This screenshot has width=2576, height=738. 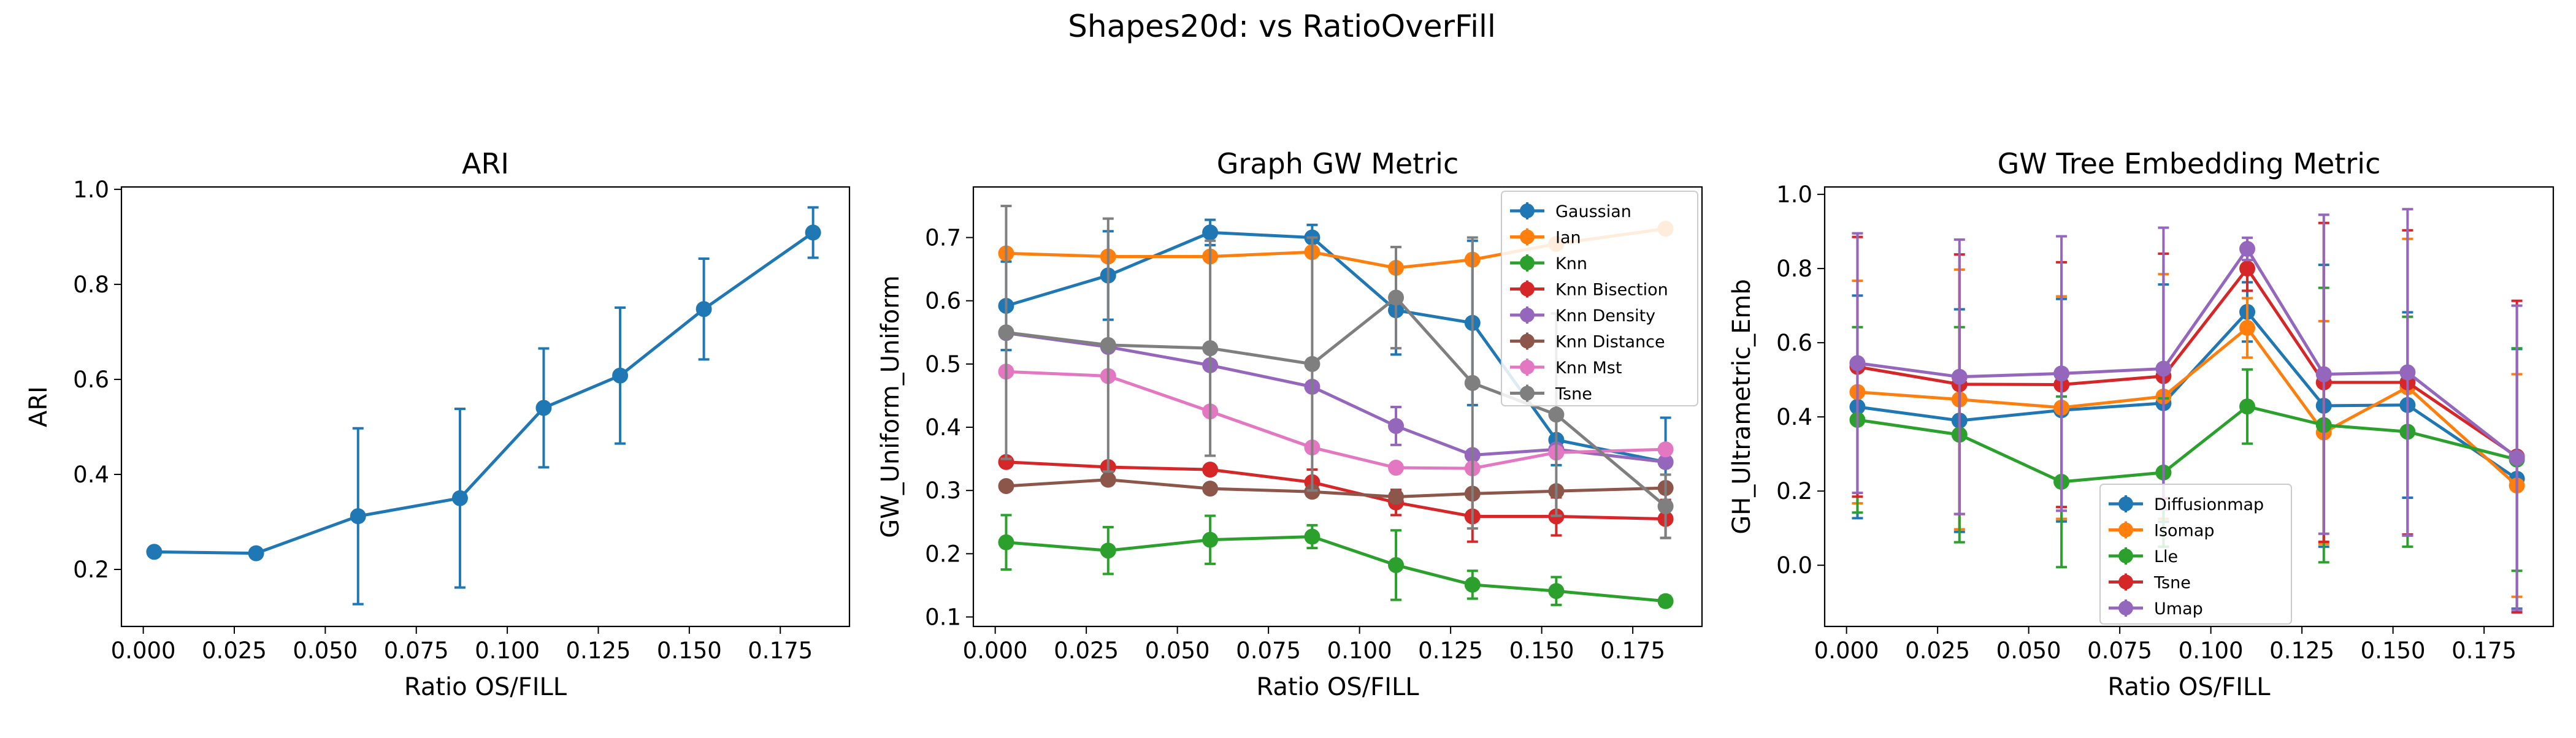 What do you see at coordinates (2189, 163) in the screenshot?
I see `panel-title: GW Tree Embedding Metric` at bounding box center [2189, 163].